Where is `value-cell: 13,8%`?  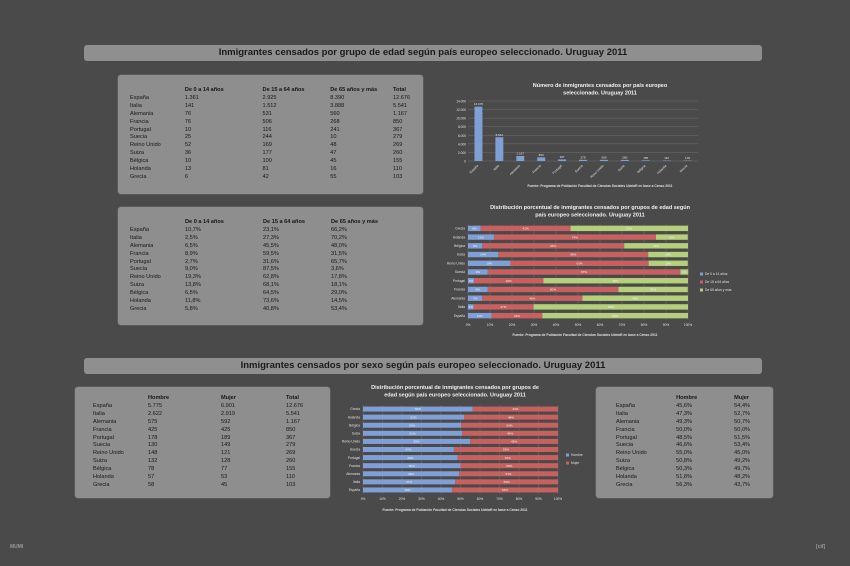
value-cell: 13,8% is located at coordinates (193, 285).